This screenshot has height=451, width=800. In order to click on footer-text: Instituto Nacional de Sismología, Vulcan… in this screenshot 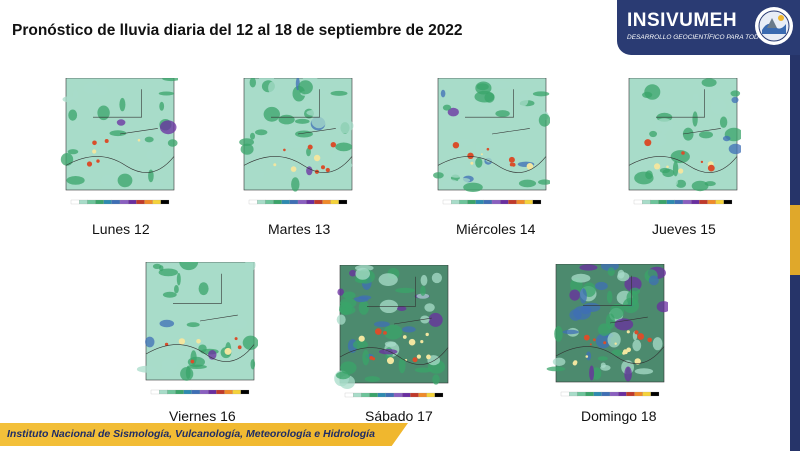, I will do `click(191, 434)`.